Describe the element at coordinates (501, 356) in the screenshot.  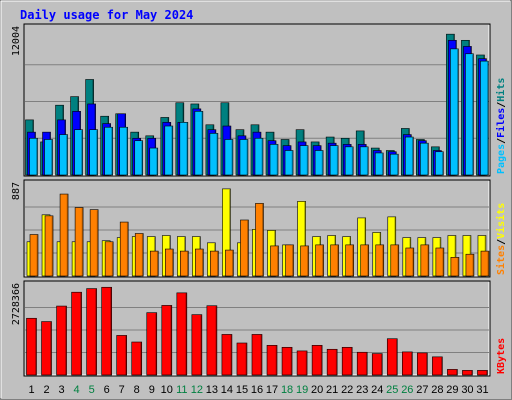
I see `panel-volume-legend: KBytes` at that location.